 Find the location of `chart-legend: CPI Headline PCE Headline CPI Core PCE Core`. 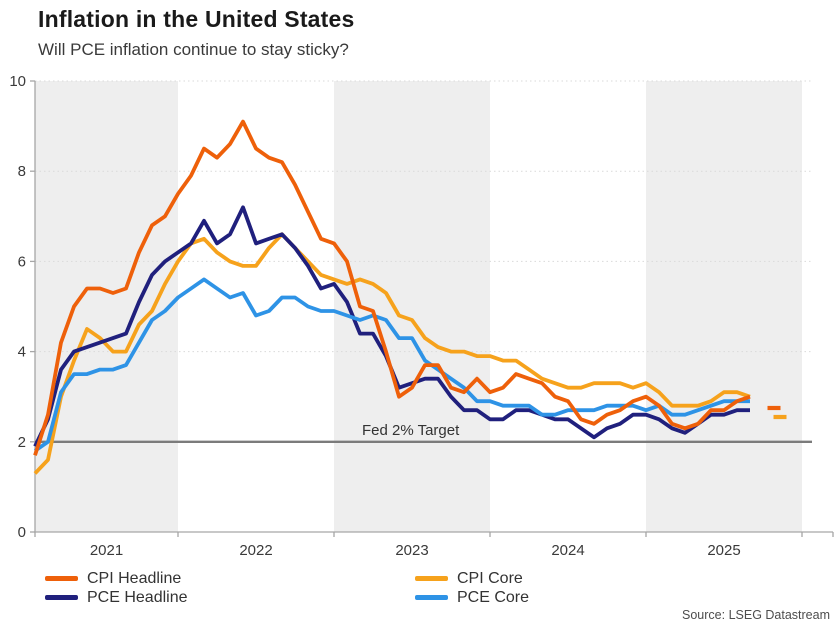

chart-legend: CPI Headline PCE Headline CPI Core PCE Core is located at coordinates (420, 589).